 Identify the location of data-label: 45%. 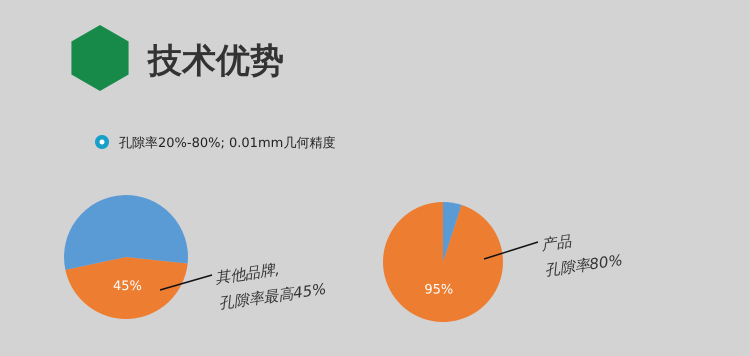
(127, 286).